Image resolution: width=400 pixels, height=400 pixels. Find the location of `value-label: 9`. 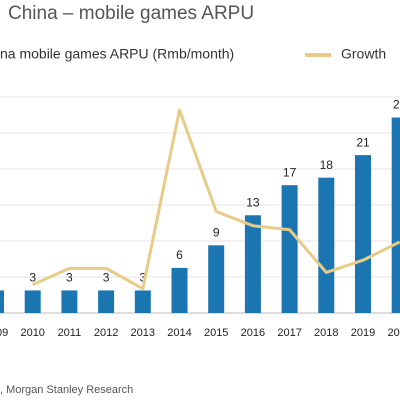

value-label: 9 is located at coordinates (216, 233).